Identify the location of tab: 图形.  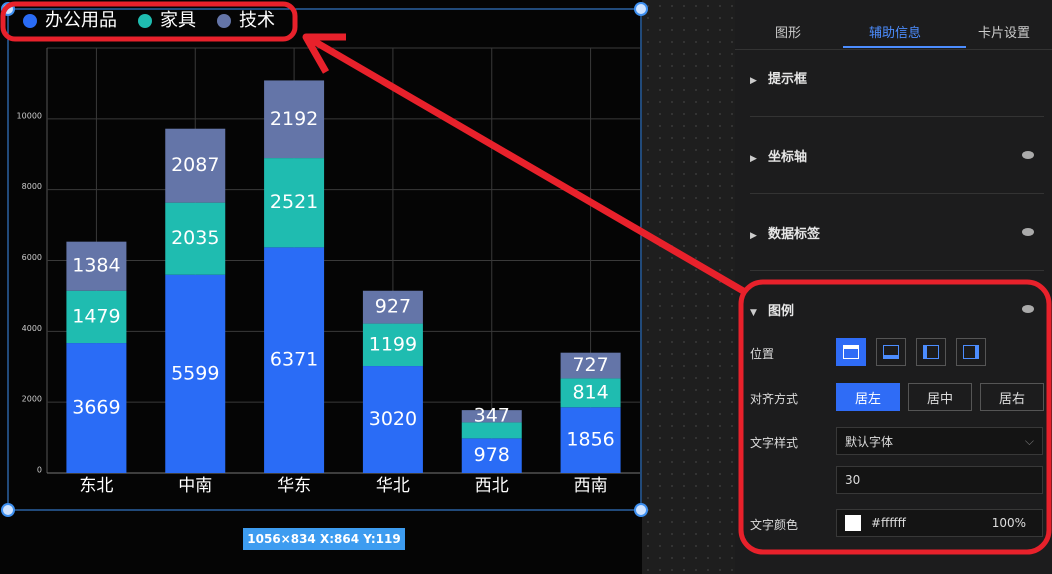
(788, 33).